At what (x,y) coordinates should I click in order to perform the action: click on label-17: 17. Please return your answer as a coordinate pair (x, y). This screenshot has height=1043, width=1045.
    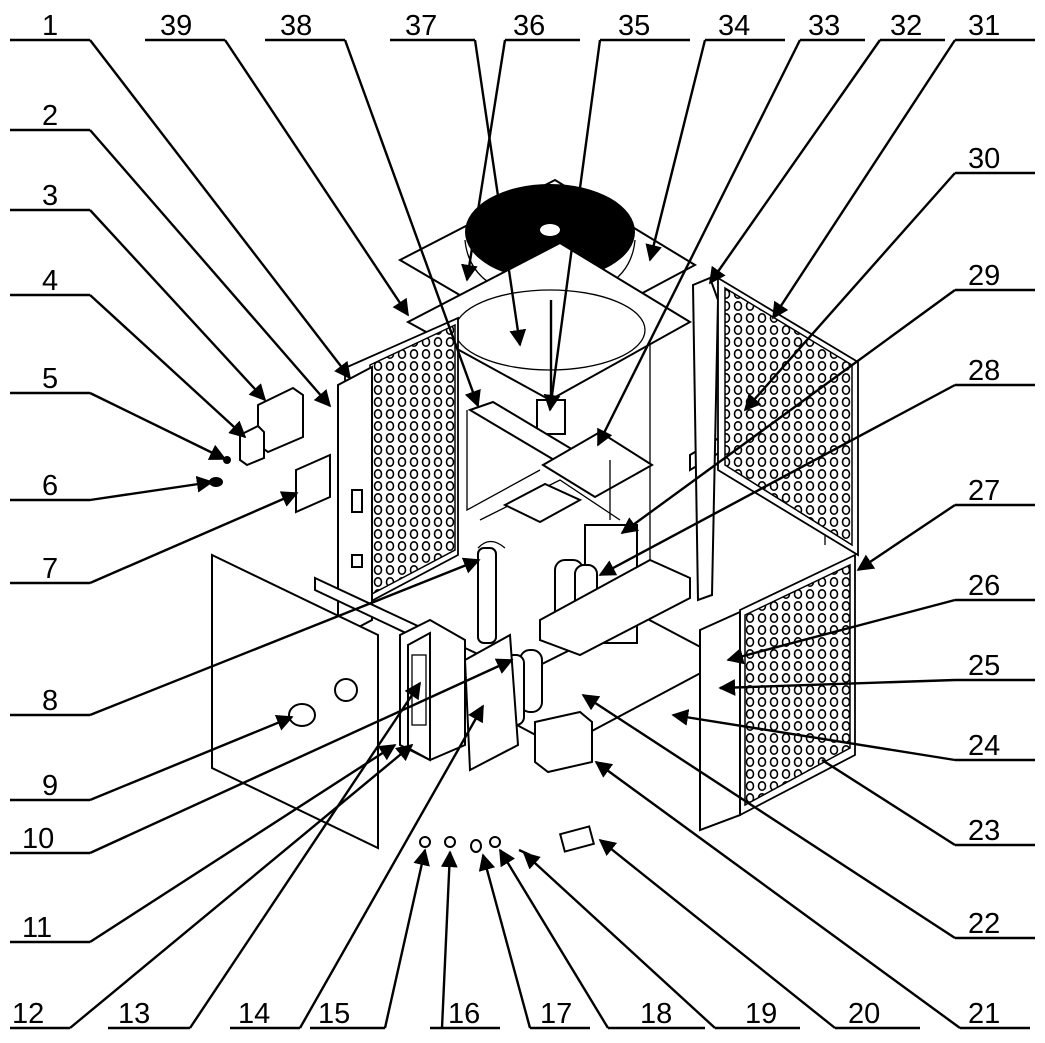
    Looking at the image, I should click on (556, 1014).